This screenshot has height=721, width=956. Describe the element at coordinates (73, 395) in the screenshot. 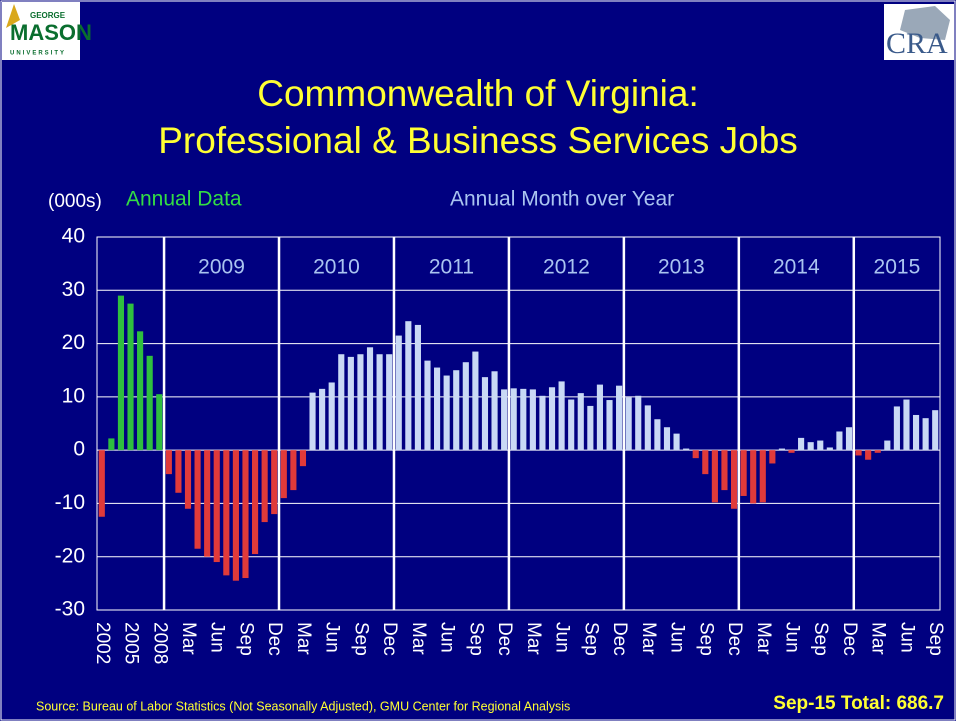

I see `y-tick-label: 10` at that location.